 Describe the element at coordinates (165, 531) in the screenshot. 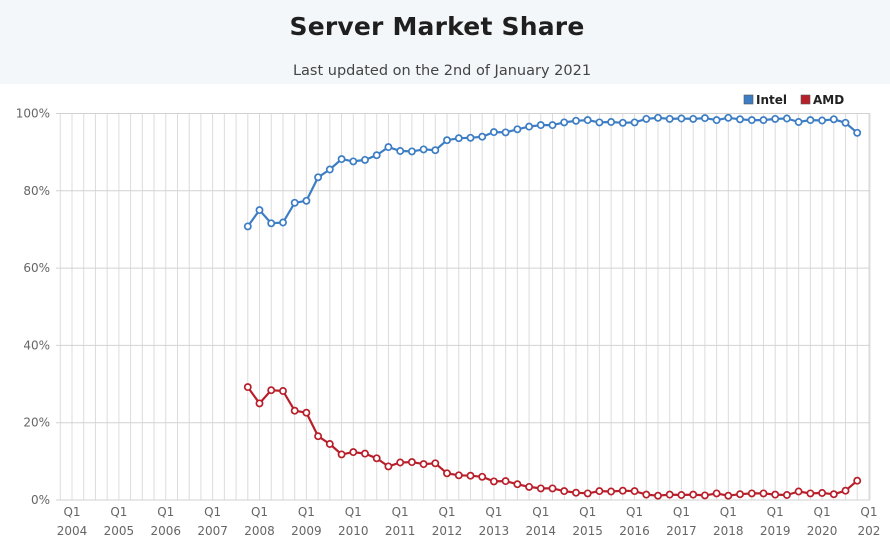

I see `x-tick-label-year: 2006` at that location.